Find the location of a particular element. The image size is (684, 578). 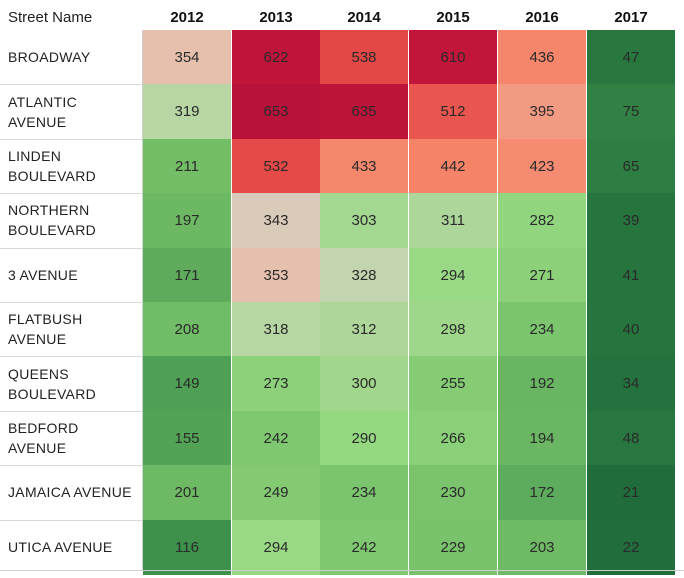

cell-linden-boulevard-2015: 442 is located at coordinates (453, 166).